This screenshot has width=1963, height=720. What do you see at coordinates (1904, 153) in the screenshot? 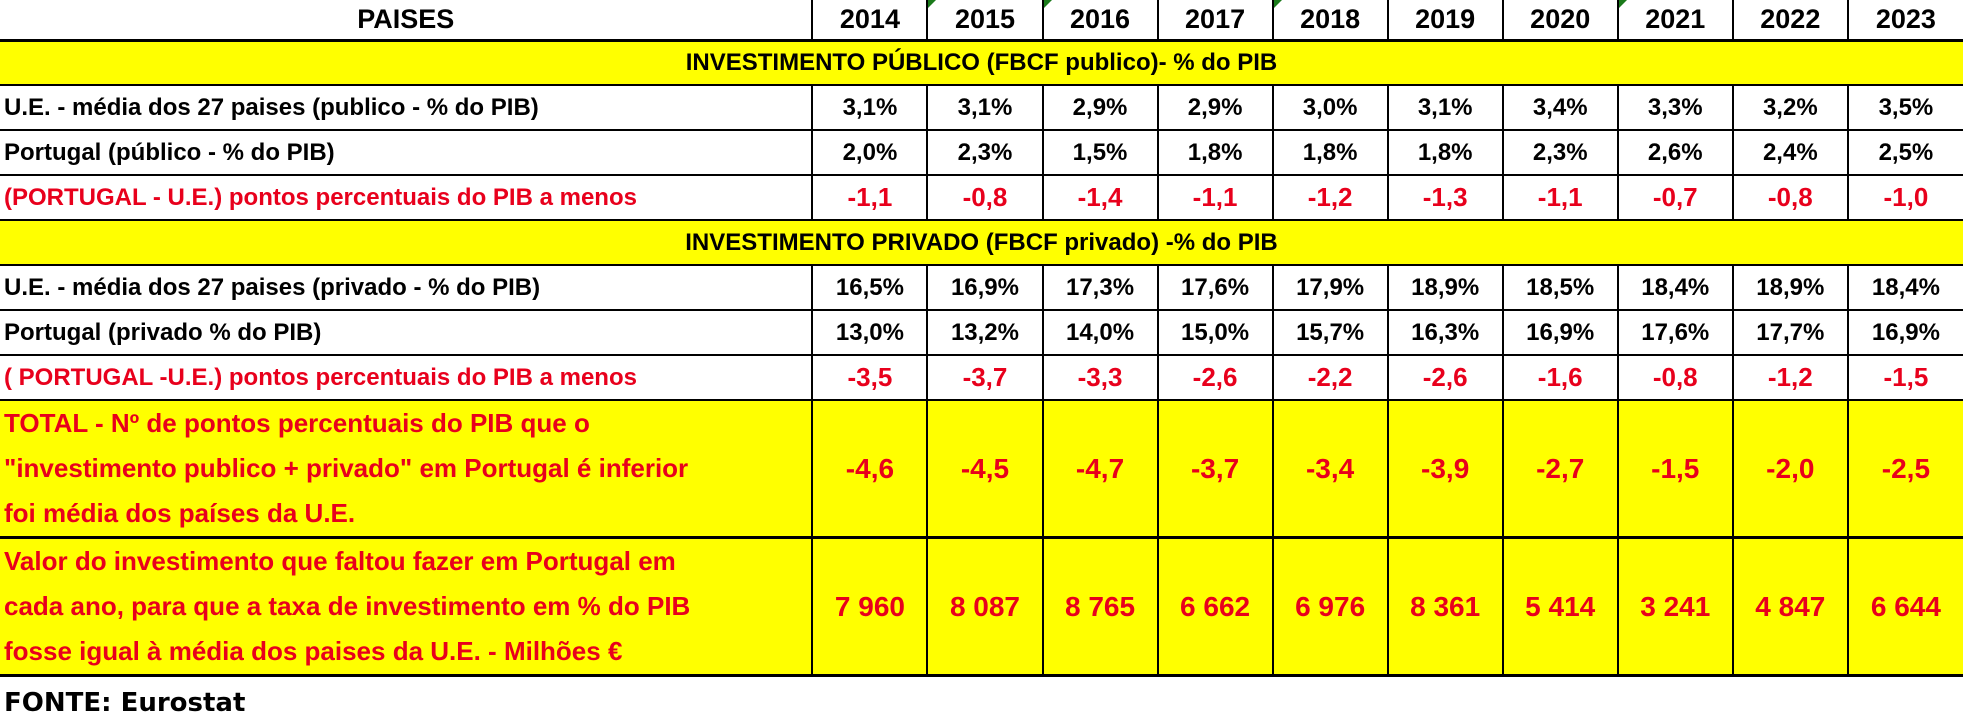
I see `value-cell: 2,5%` at bounding box center [1904, 153].